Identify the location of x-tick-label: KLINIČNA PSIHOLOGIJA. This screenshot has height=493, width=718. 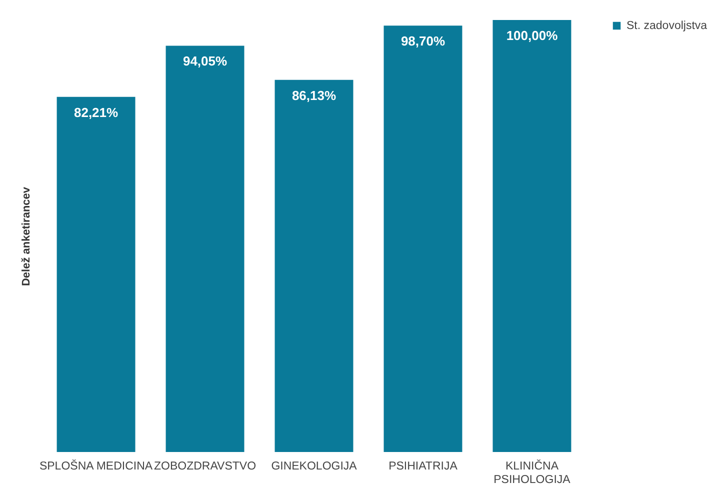
(532, 472).